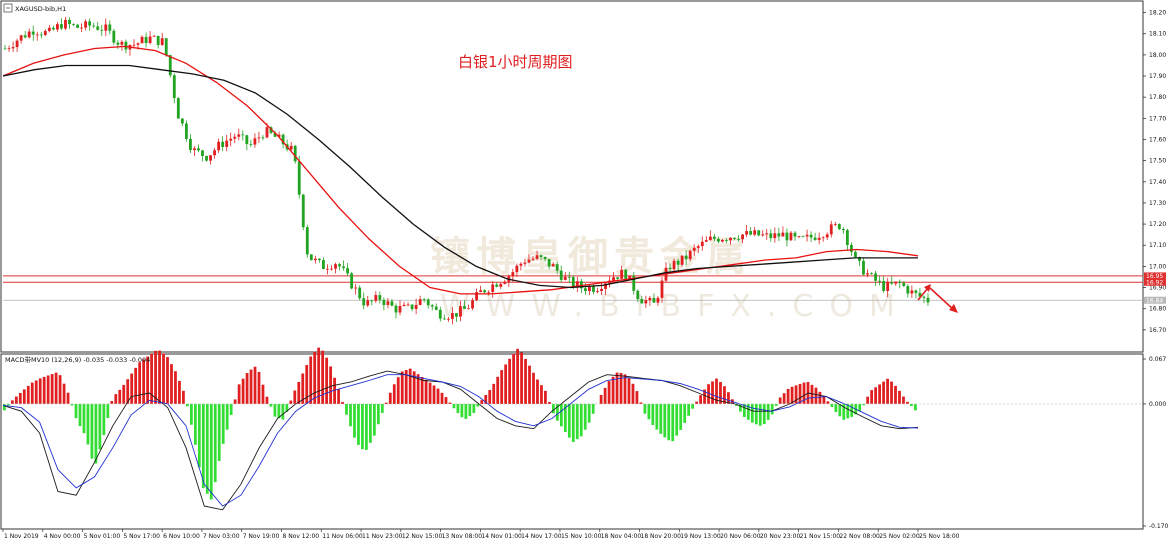 The height and width of the screenshot is (542, 1170). What do you see at coordinates (820, 536) in the screenshot?
I see `x-tick-label: 21 Nov 15:00` at bounding box center [820, 536].